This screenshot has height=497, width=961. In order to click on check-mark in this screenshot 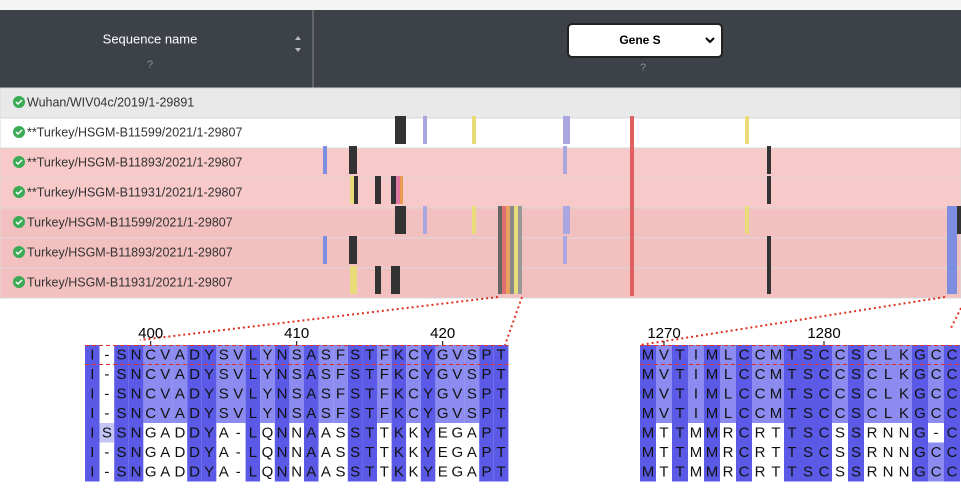, I will do `click(19, 282)`.